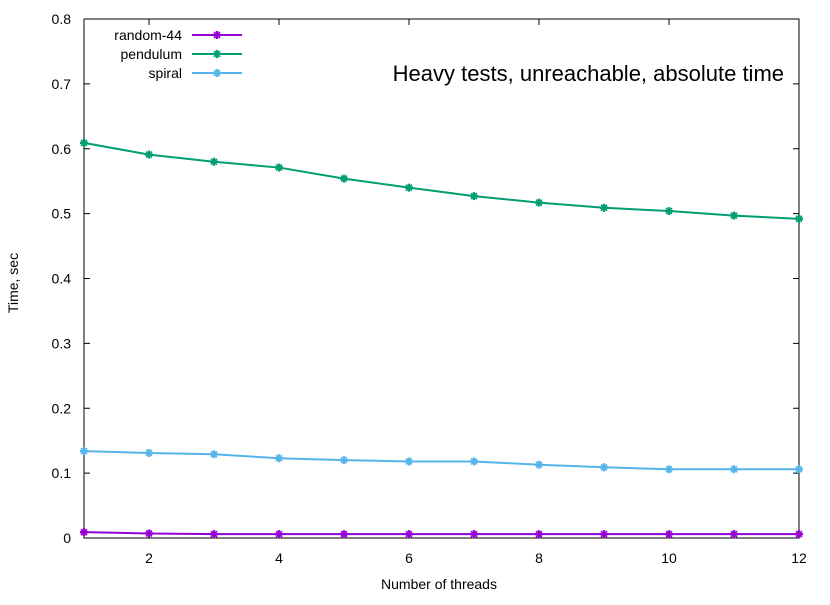 Image resolution: width=830 pixels, height=605 pixels. I want to click on x-tick-label: 6, so click(409, 558).